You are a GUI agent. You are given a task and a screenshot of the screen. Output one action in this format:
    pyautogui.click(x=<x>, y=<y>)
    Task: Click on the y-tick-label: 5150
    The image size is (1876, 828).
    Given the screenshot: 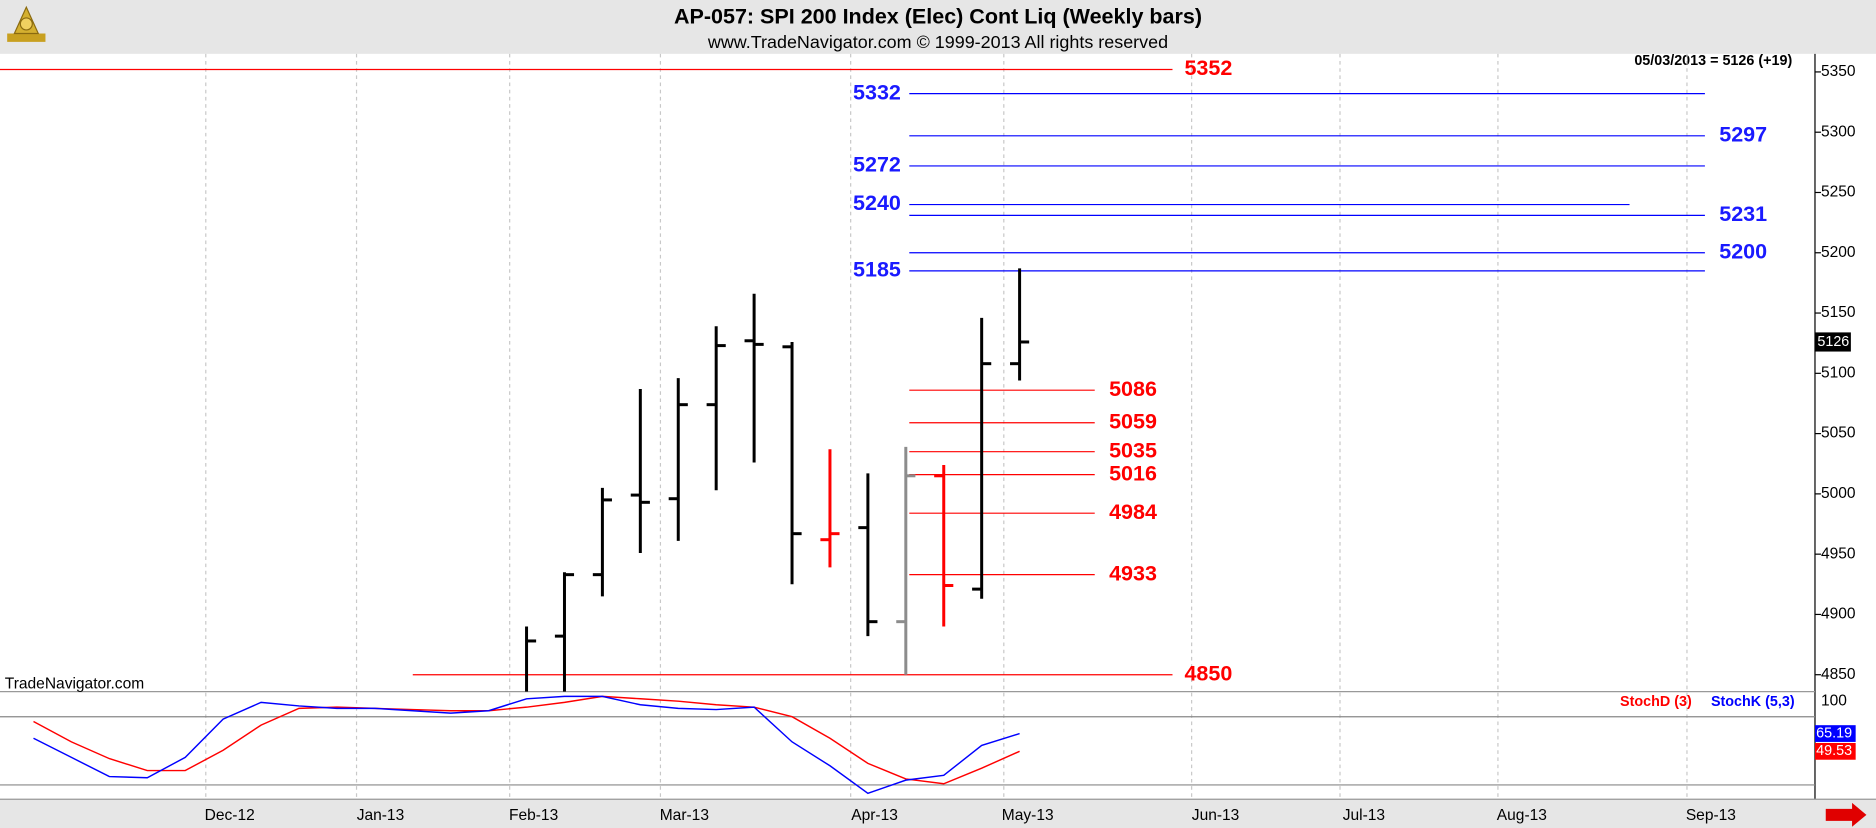 What is the action you would take?
    pyautogui.click(x=1838, y=312)
    